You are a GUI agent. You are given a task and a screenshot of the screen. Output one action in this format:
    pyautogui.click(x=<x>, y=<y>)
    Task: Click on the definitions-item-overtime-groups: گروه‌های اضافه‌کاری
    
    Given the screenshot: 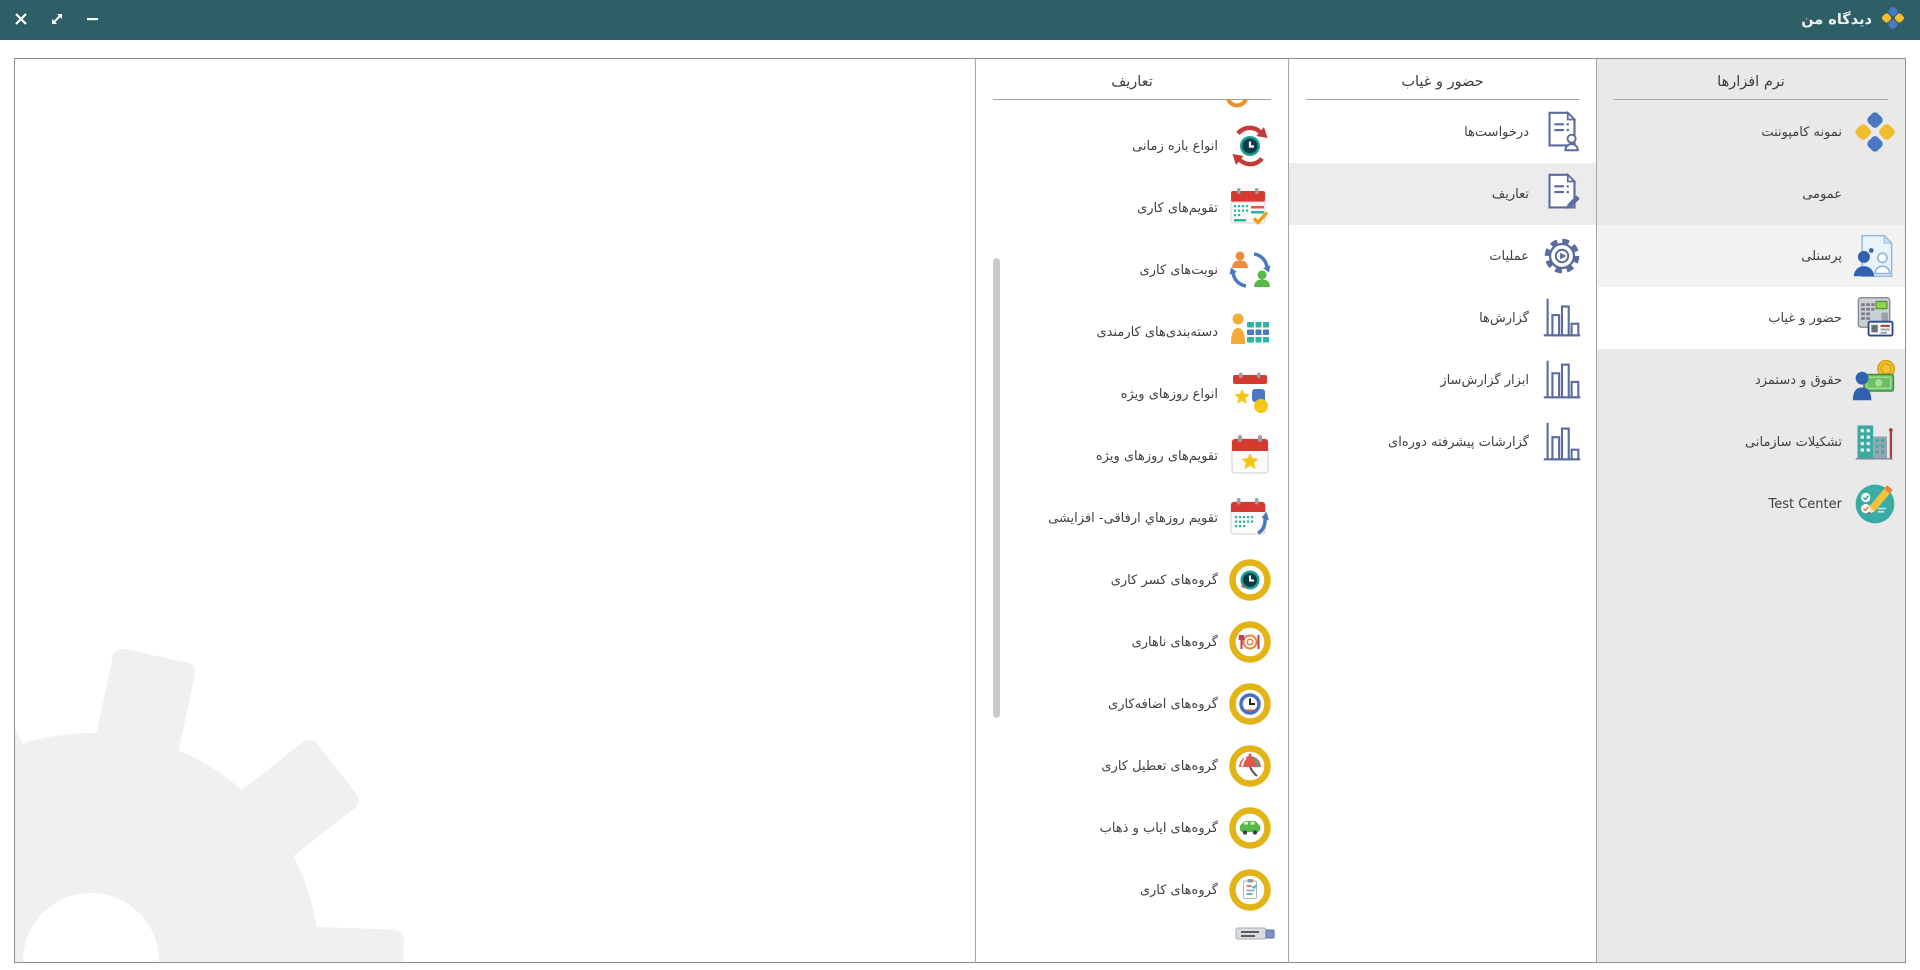 What is the action you would take?
    pyautogui.click(x=1132, y=704)
    